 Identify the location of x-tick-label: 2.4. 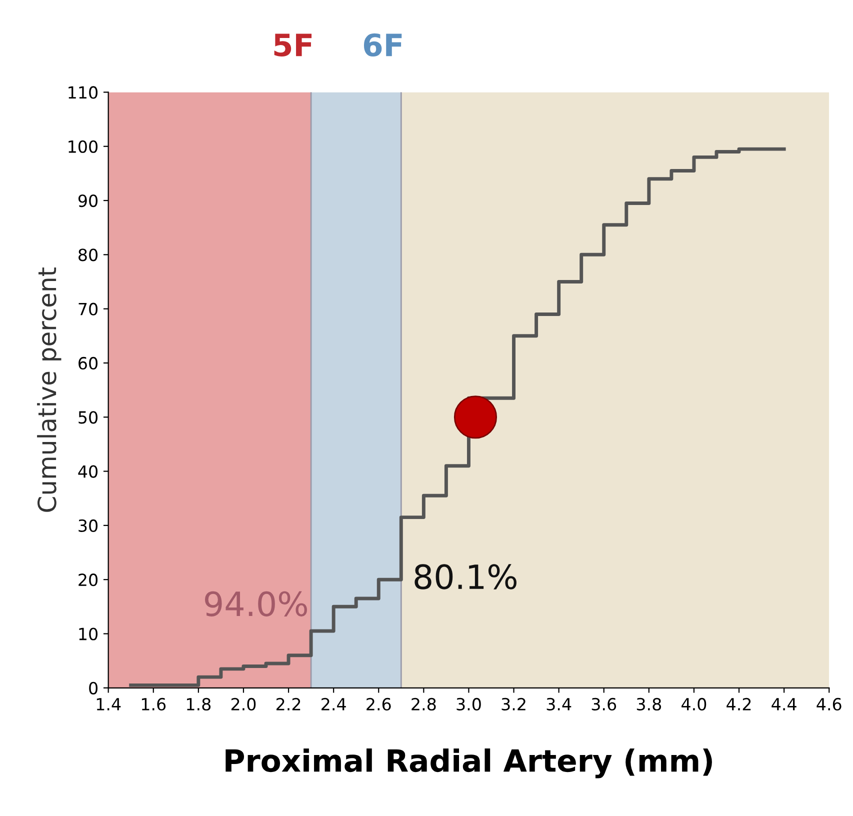
(334, 704).